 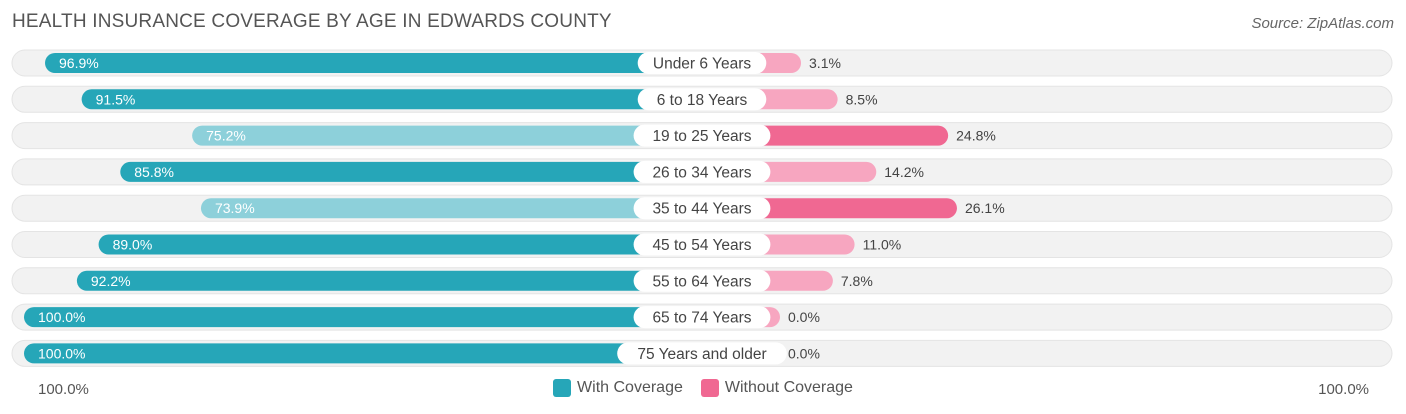 I want to click on category-label: 6 to 18 Years, so click(x=702, y=100).